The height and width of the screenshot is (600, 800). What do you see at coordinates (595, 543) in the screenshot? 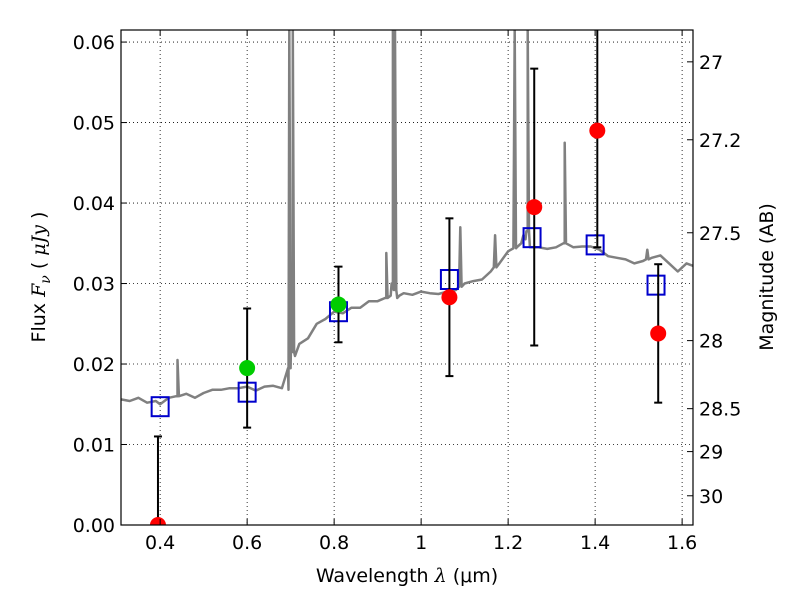
I see `x-tick-label: 1.4` at bounding box center [595, 543].